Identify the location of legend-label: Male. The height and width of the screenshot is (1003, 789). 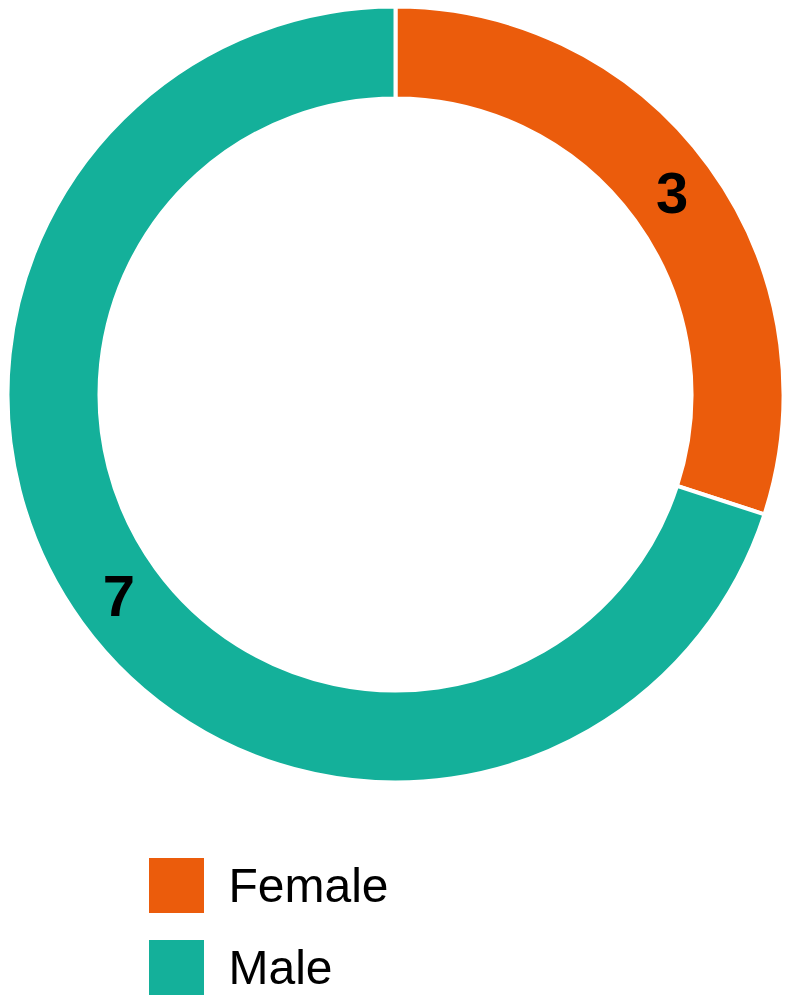
(280, 967).